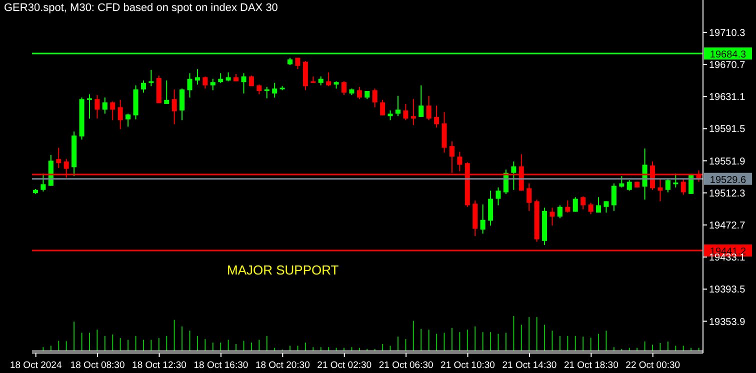 The height and width of the screenshot is (373, 756). What do you see at coordinates (221, 365) in the screenshot?
I see `x-tick-label: 18 Oct 16:30` at bounding box center [221, 365].